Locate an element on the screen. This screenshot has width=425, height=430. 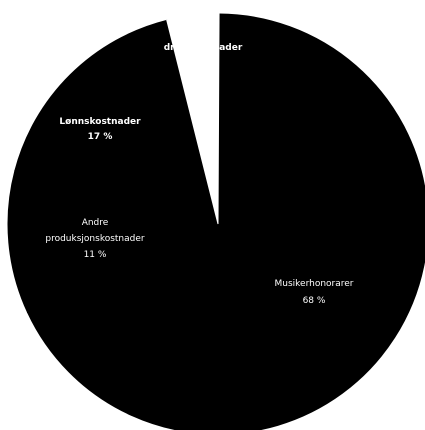
slice-value-lonnskostnader: 17 % is located at coordinates (100, 137).